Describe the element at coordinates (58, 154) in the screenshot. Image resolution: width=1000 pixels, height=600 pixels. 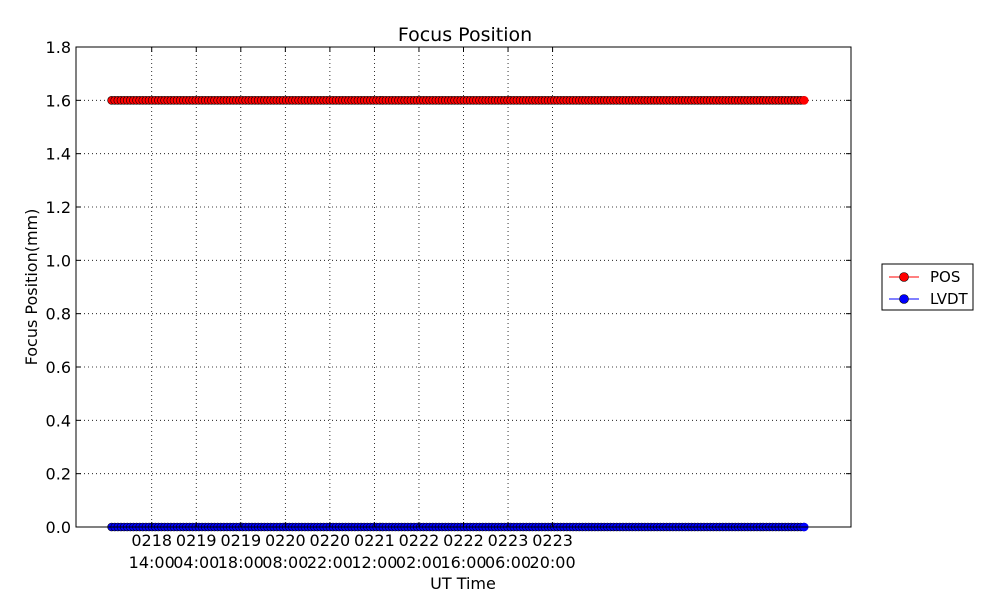
I see `y-tick-label: 1.4` at that location.